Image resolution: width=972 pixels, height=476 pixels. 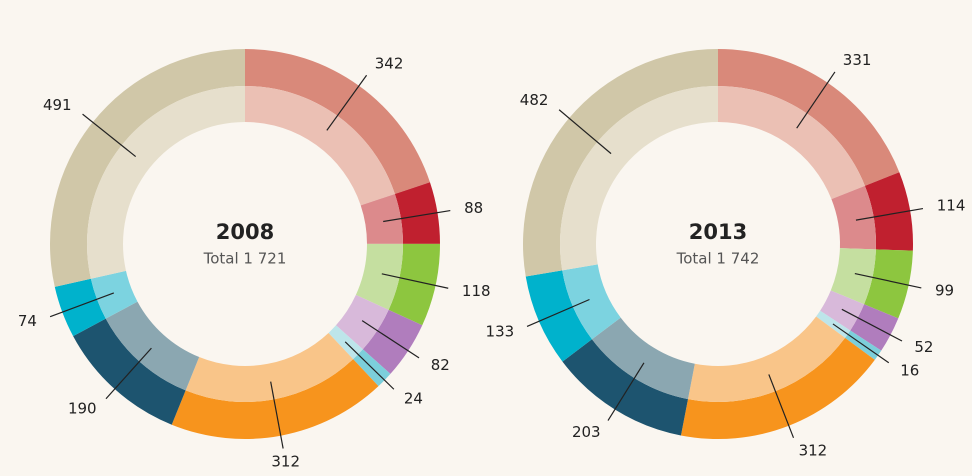 What do you see at coordinates (951, 206) in the screenshot?
I see `value-label: 114` at bounding box center [951, 206].